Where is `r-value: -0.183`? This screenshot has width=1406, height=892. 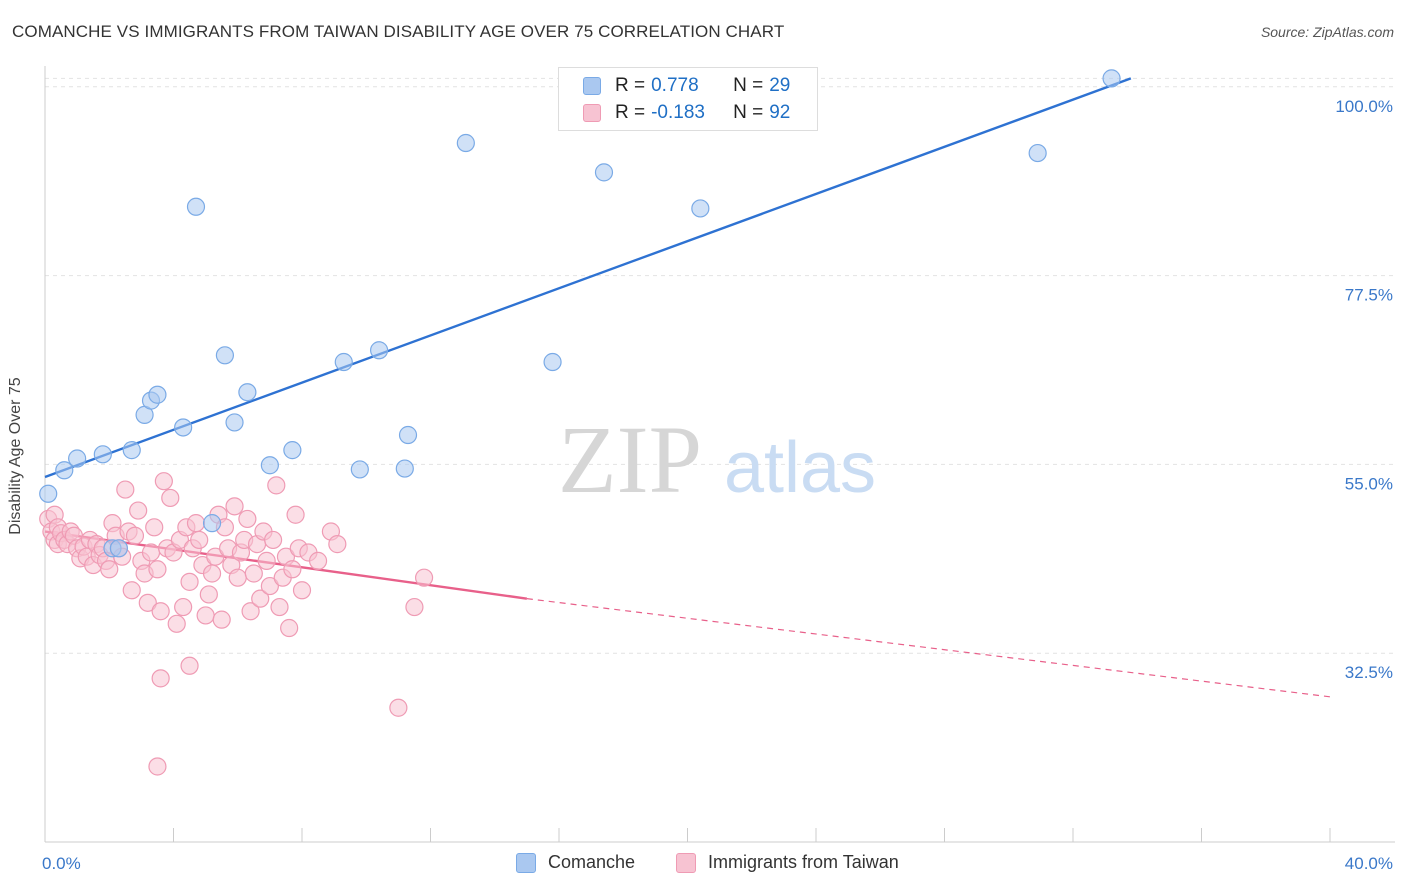 r-value: -0.183 is located at coordinates (678, 112).